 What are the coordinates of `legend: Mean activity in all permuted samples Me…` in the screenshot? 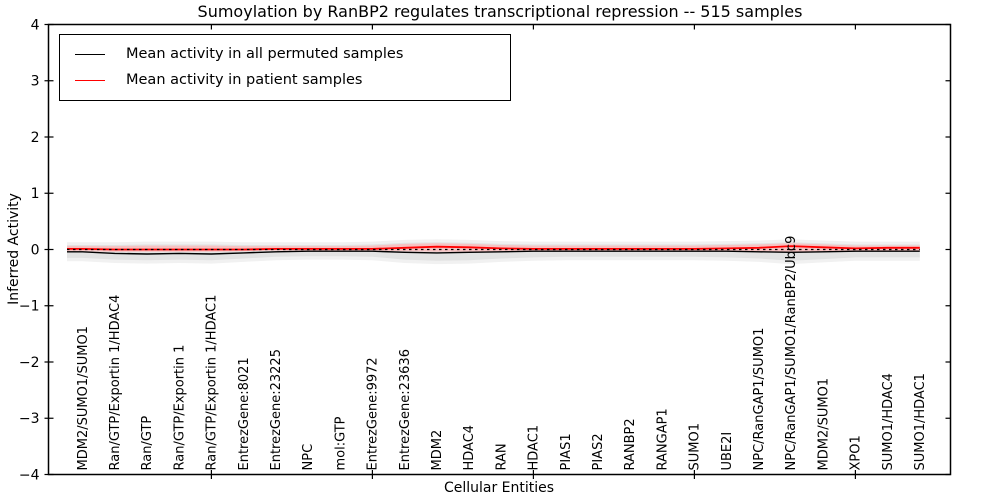 It's located at (285, 67).